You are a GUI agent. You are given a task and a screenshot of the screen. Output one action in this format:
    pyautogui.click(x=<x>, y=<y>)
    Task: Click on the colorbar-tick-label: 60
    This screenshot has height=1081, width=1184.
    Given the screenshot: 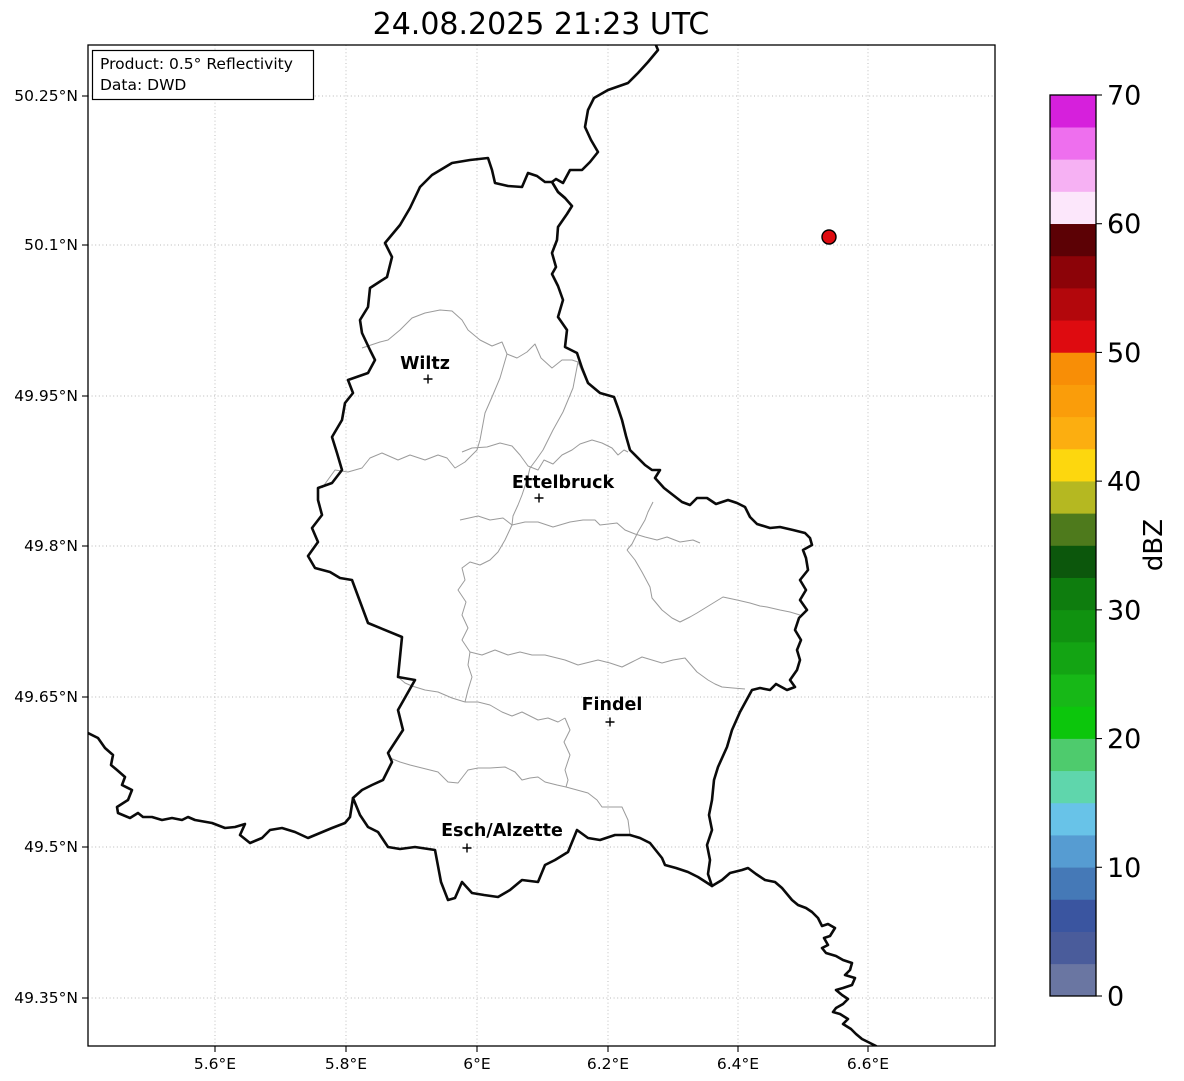 What is the action you would take?
    pyautogui.click(x=1124, y=224)
    